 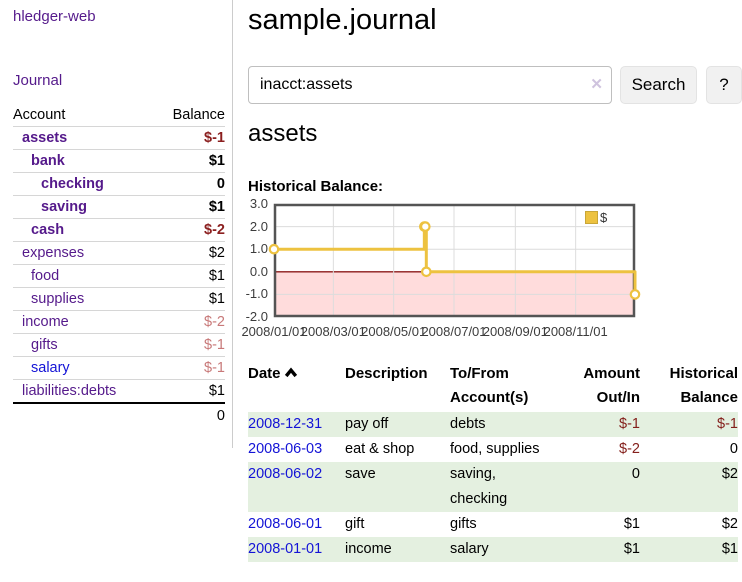 I want to click on x-axis-tick-label: 2008/07/01, so click(x=454, y=331).